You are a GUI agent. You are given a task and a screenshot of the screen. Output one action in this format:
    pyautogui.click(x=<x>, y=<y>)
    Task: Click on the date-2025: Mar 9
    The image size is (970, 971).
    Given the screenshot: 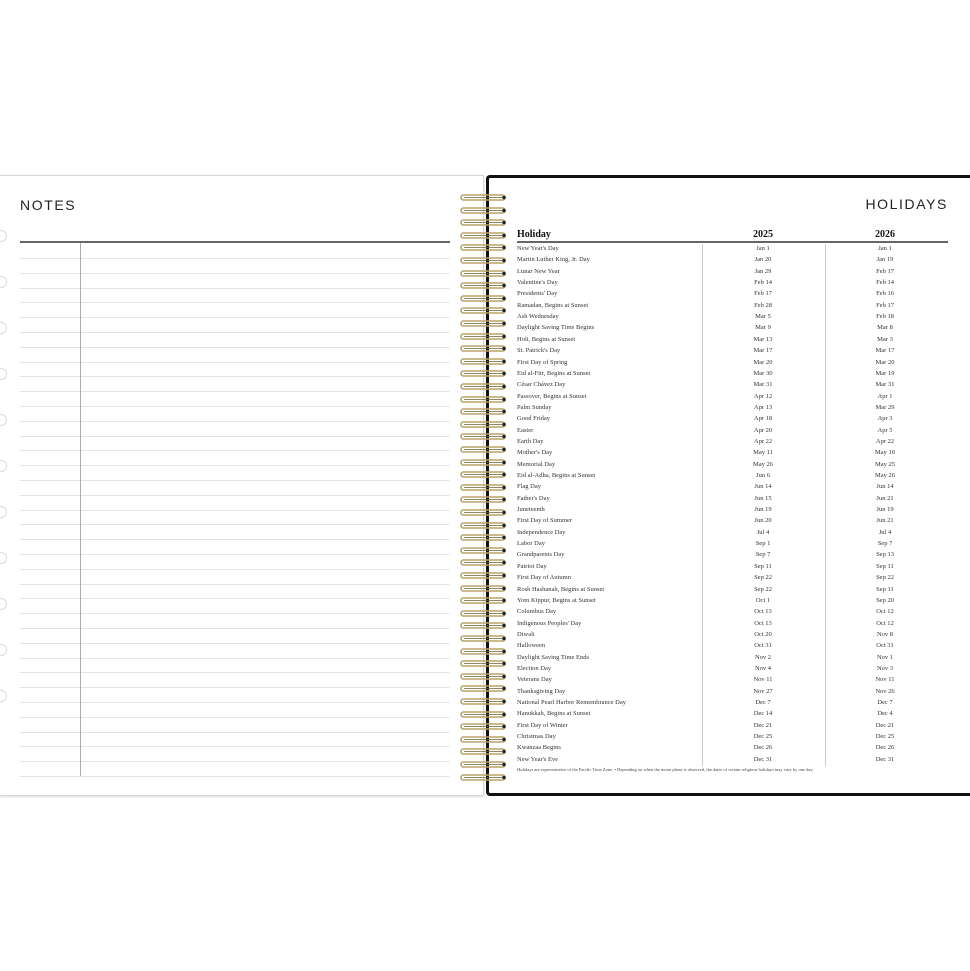 What is the action you would take?
    pyautogui.click(x=763, y=328)
    